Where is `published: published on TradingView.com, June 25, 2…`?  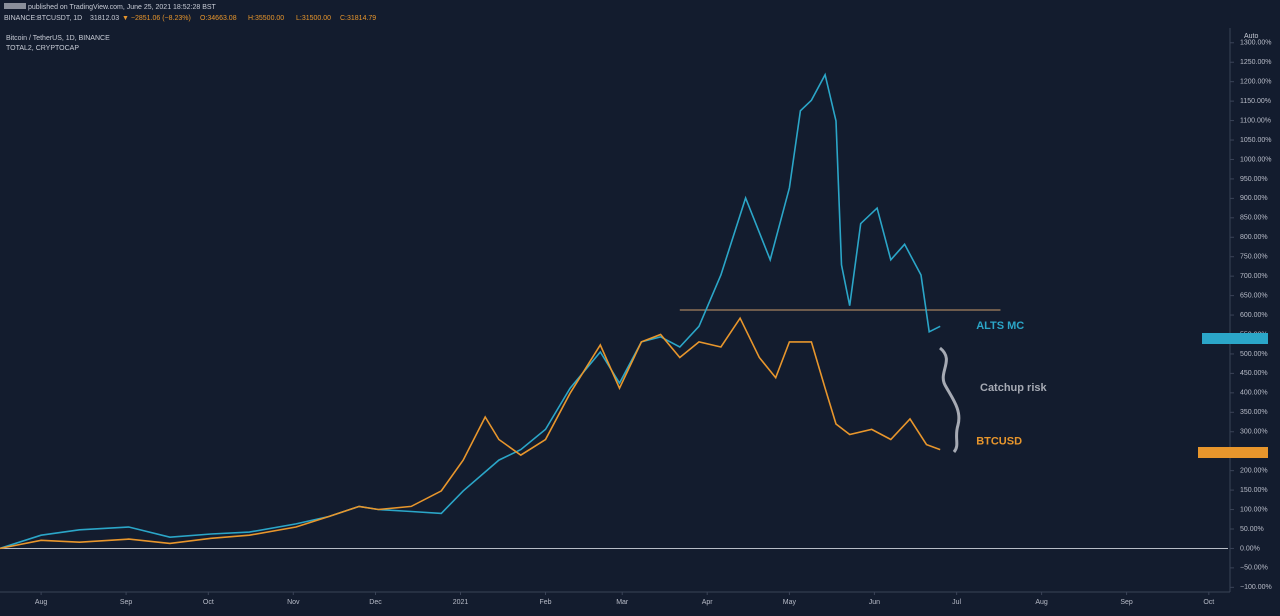 published: published on TradingView.com, June 25, 2… is located at coordinates (122, 7).